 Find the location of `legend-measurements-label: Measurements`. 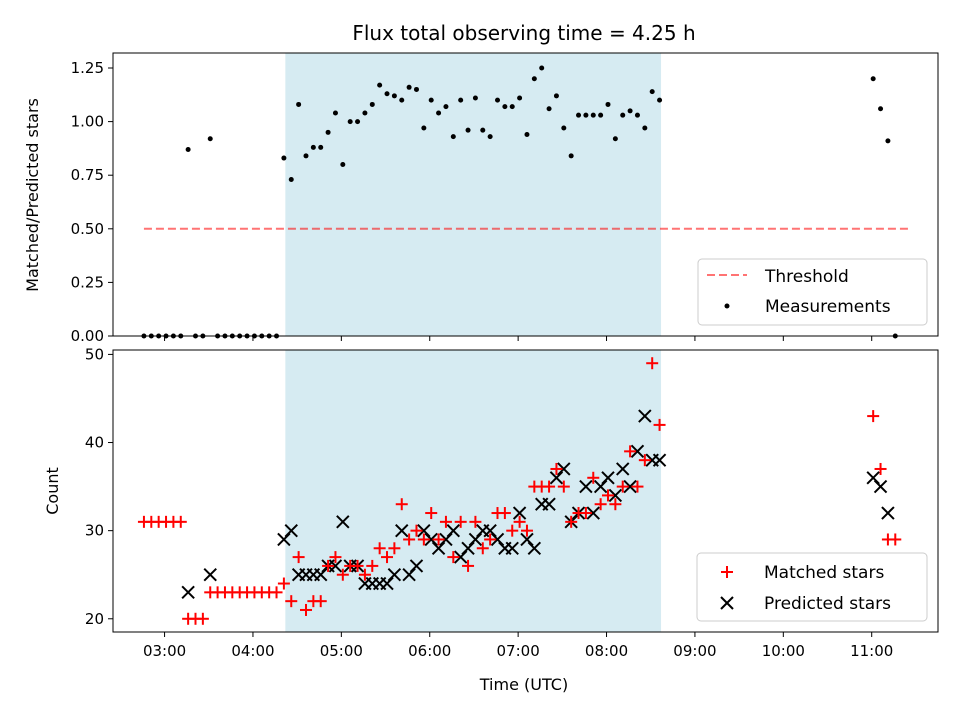

legend-measurements-label: Measurements is located at coordinates (828, 307).